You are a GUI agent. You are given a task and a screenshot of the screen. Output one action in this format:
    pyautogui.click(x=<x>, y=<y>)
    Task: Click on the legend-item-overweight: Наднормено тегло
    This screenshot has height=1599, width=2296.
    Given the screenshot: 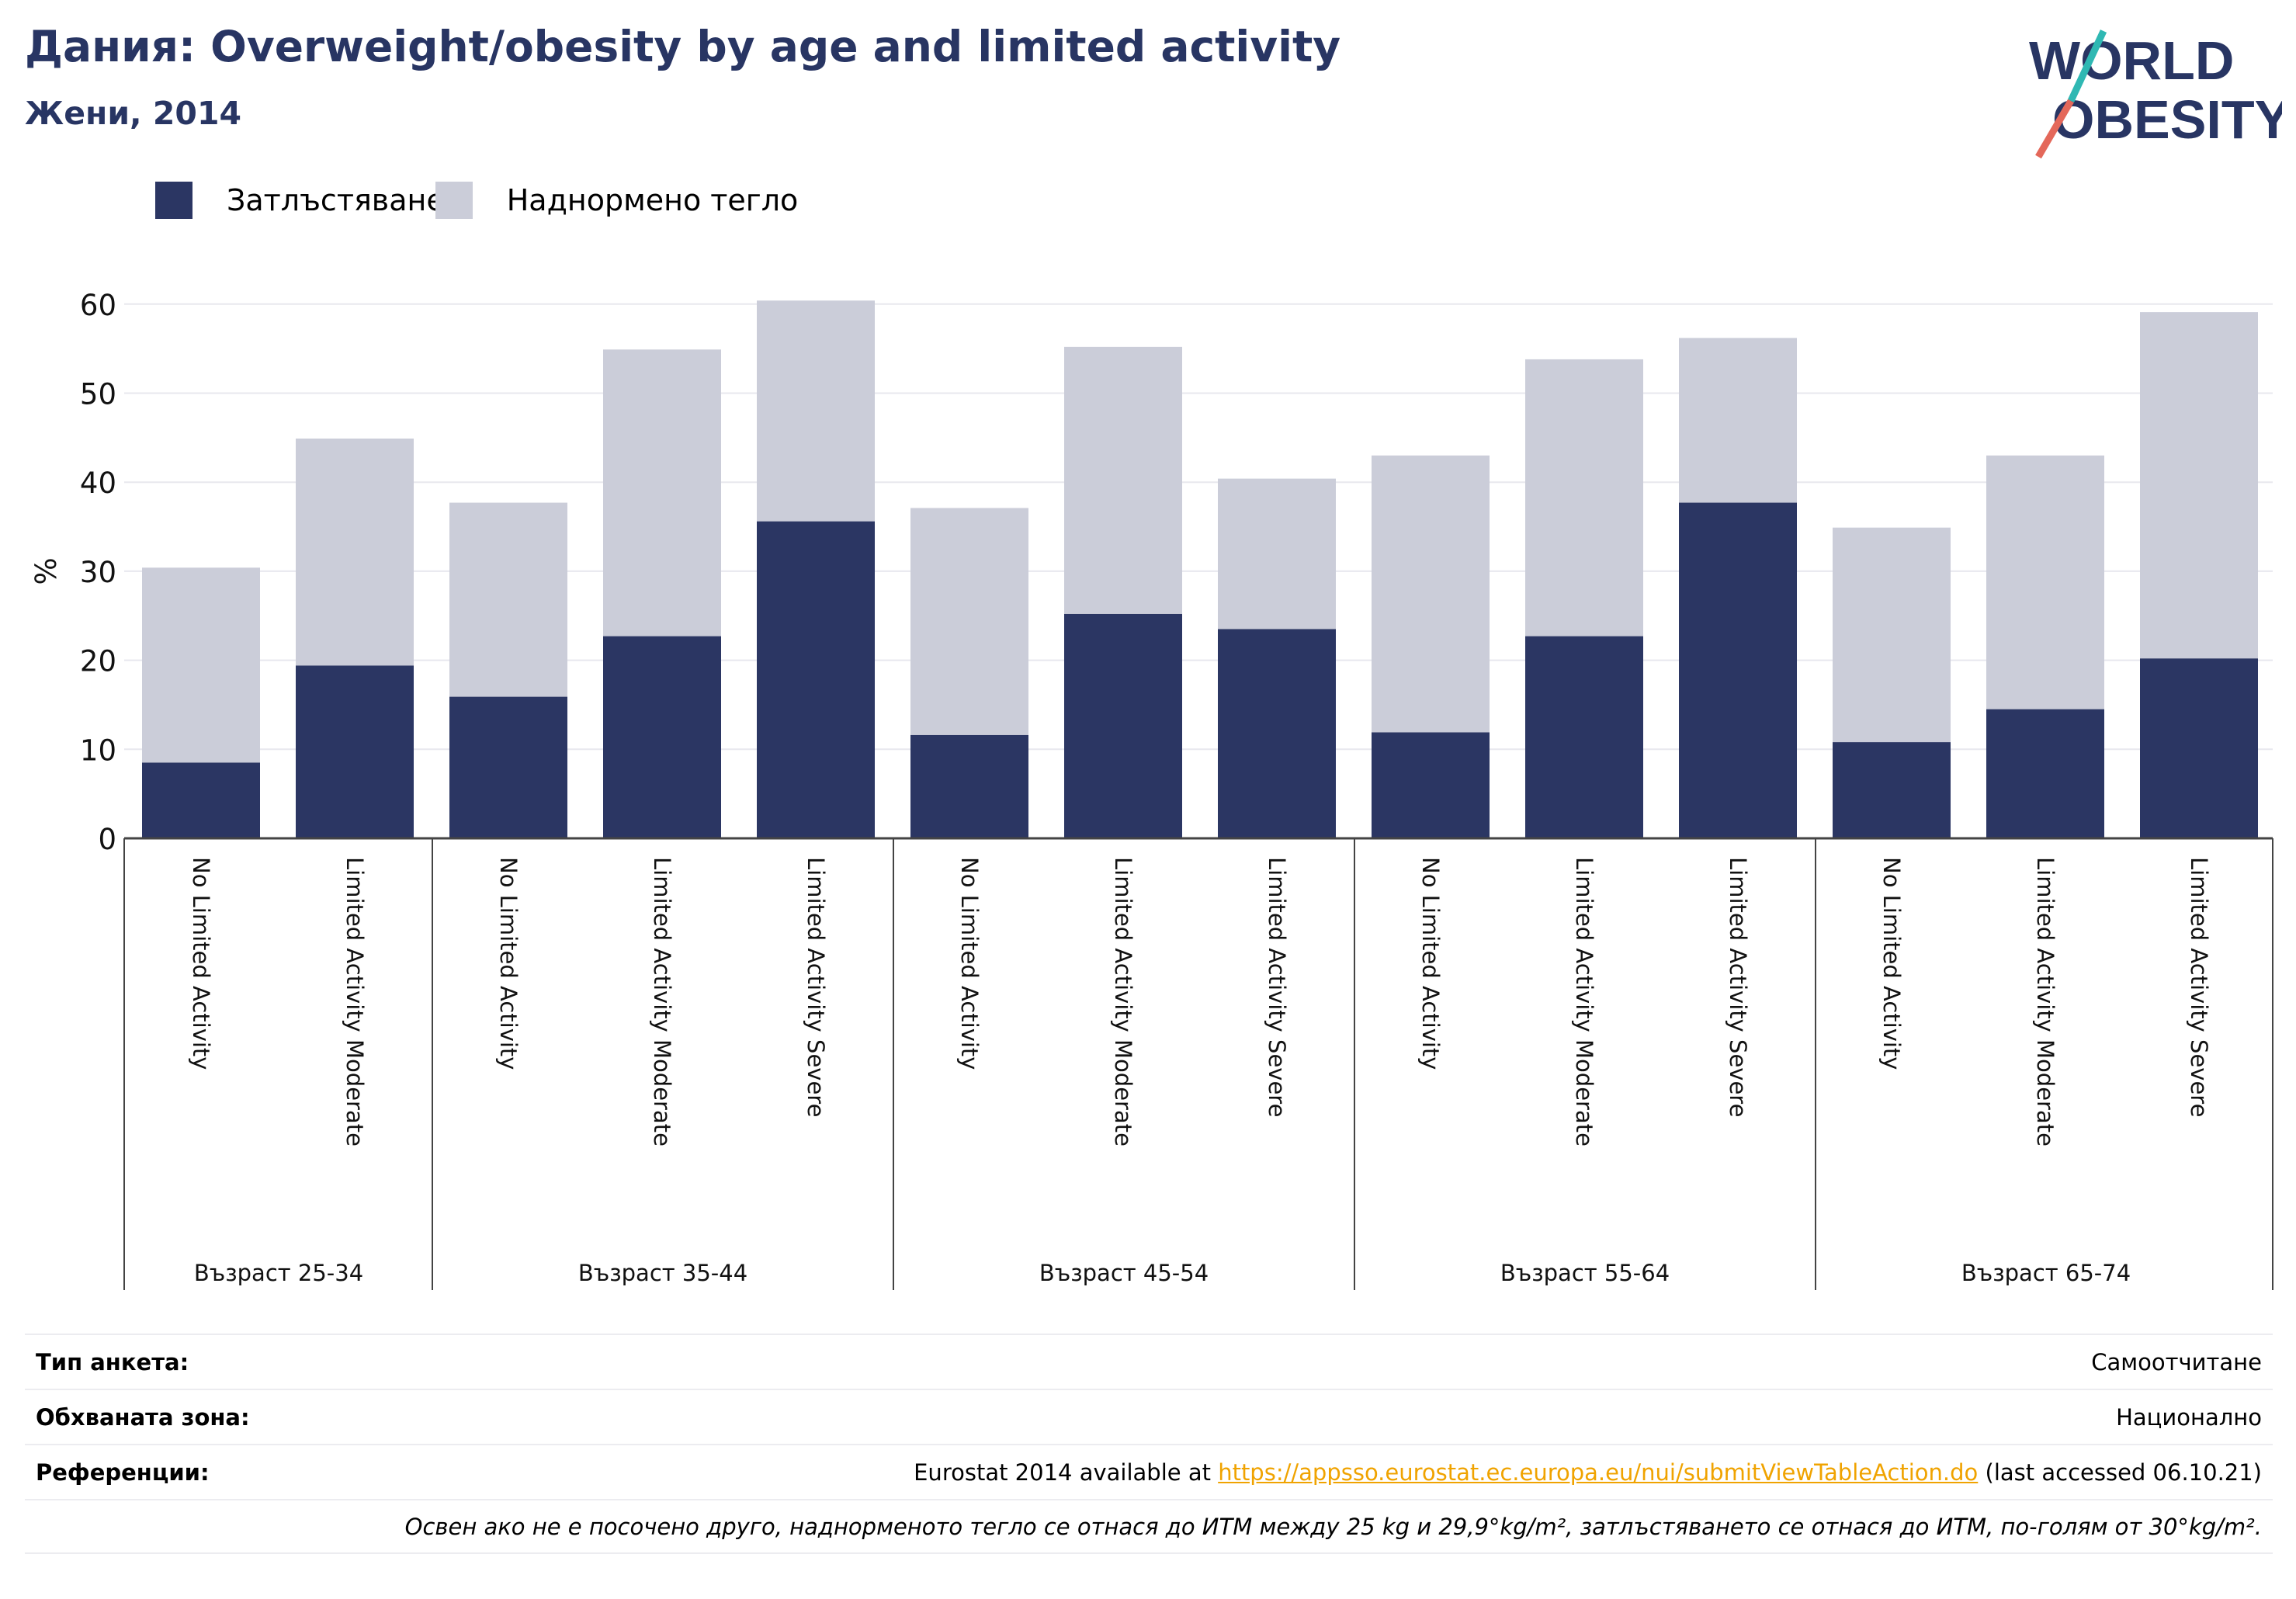 What is the action you would take?
    pyautogui.click(x=617, y=200)
    